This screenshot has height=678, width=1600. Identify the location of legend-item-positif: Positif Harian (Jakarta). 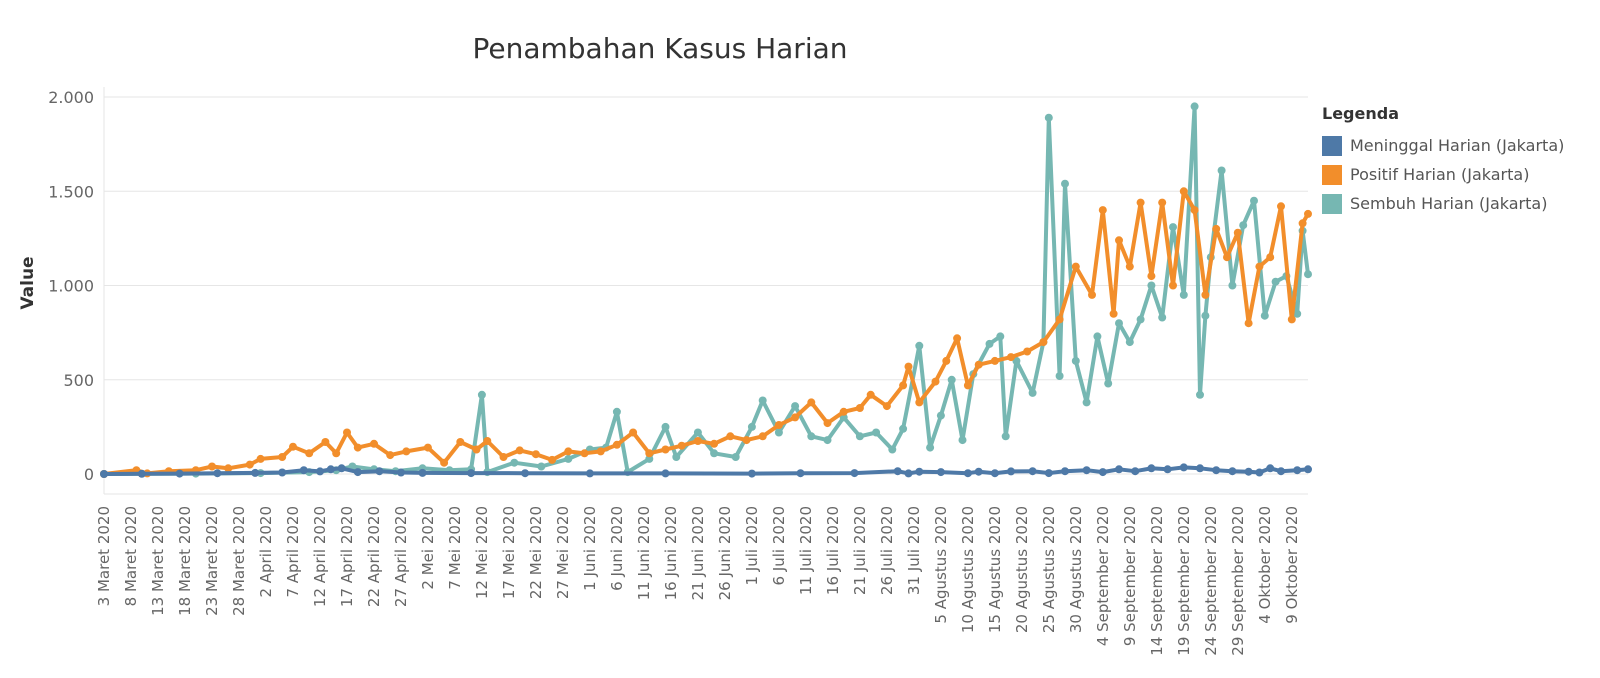
(1461, 174).